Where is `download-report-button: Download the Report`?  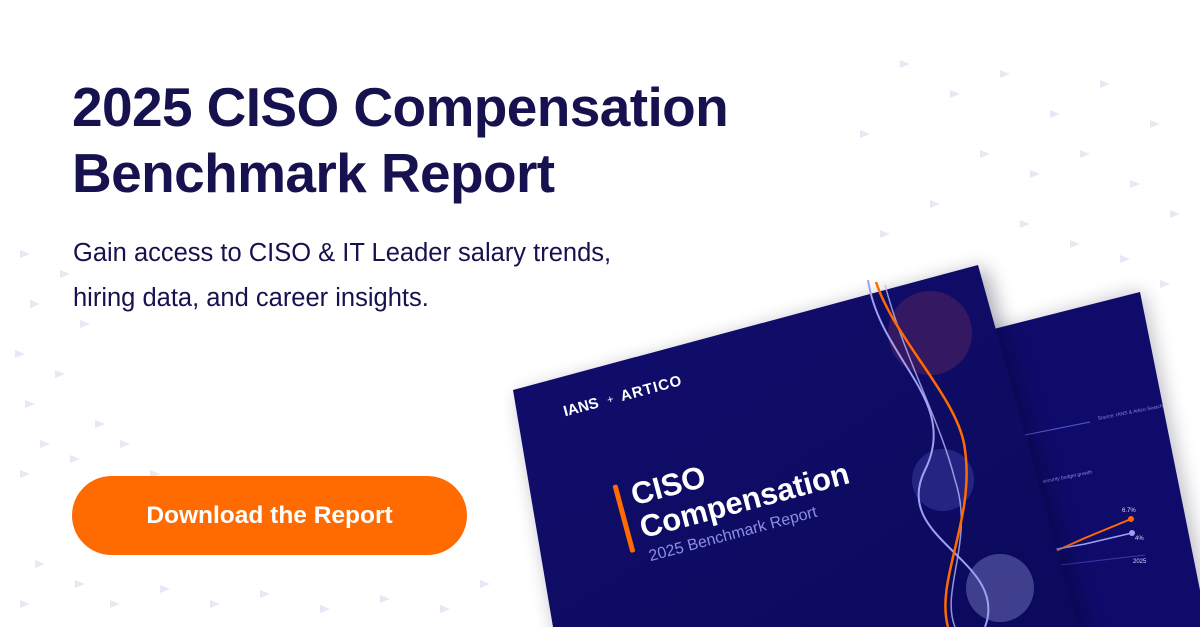
download-report-button: Download the Report is located at coordinates (269, 515).